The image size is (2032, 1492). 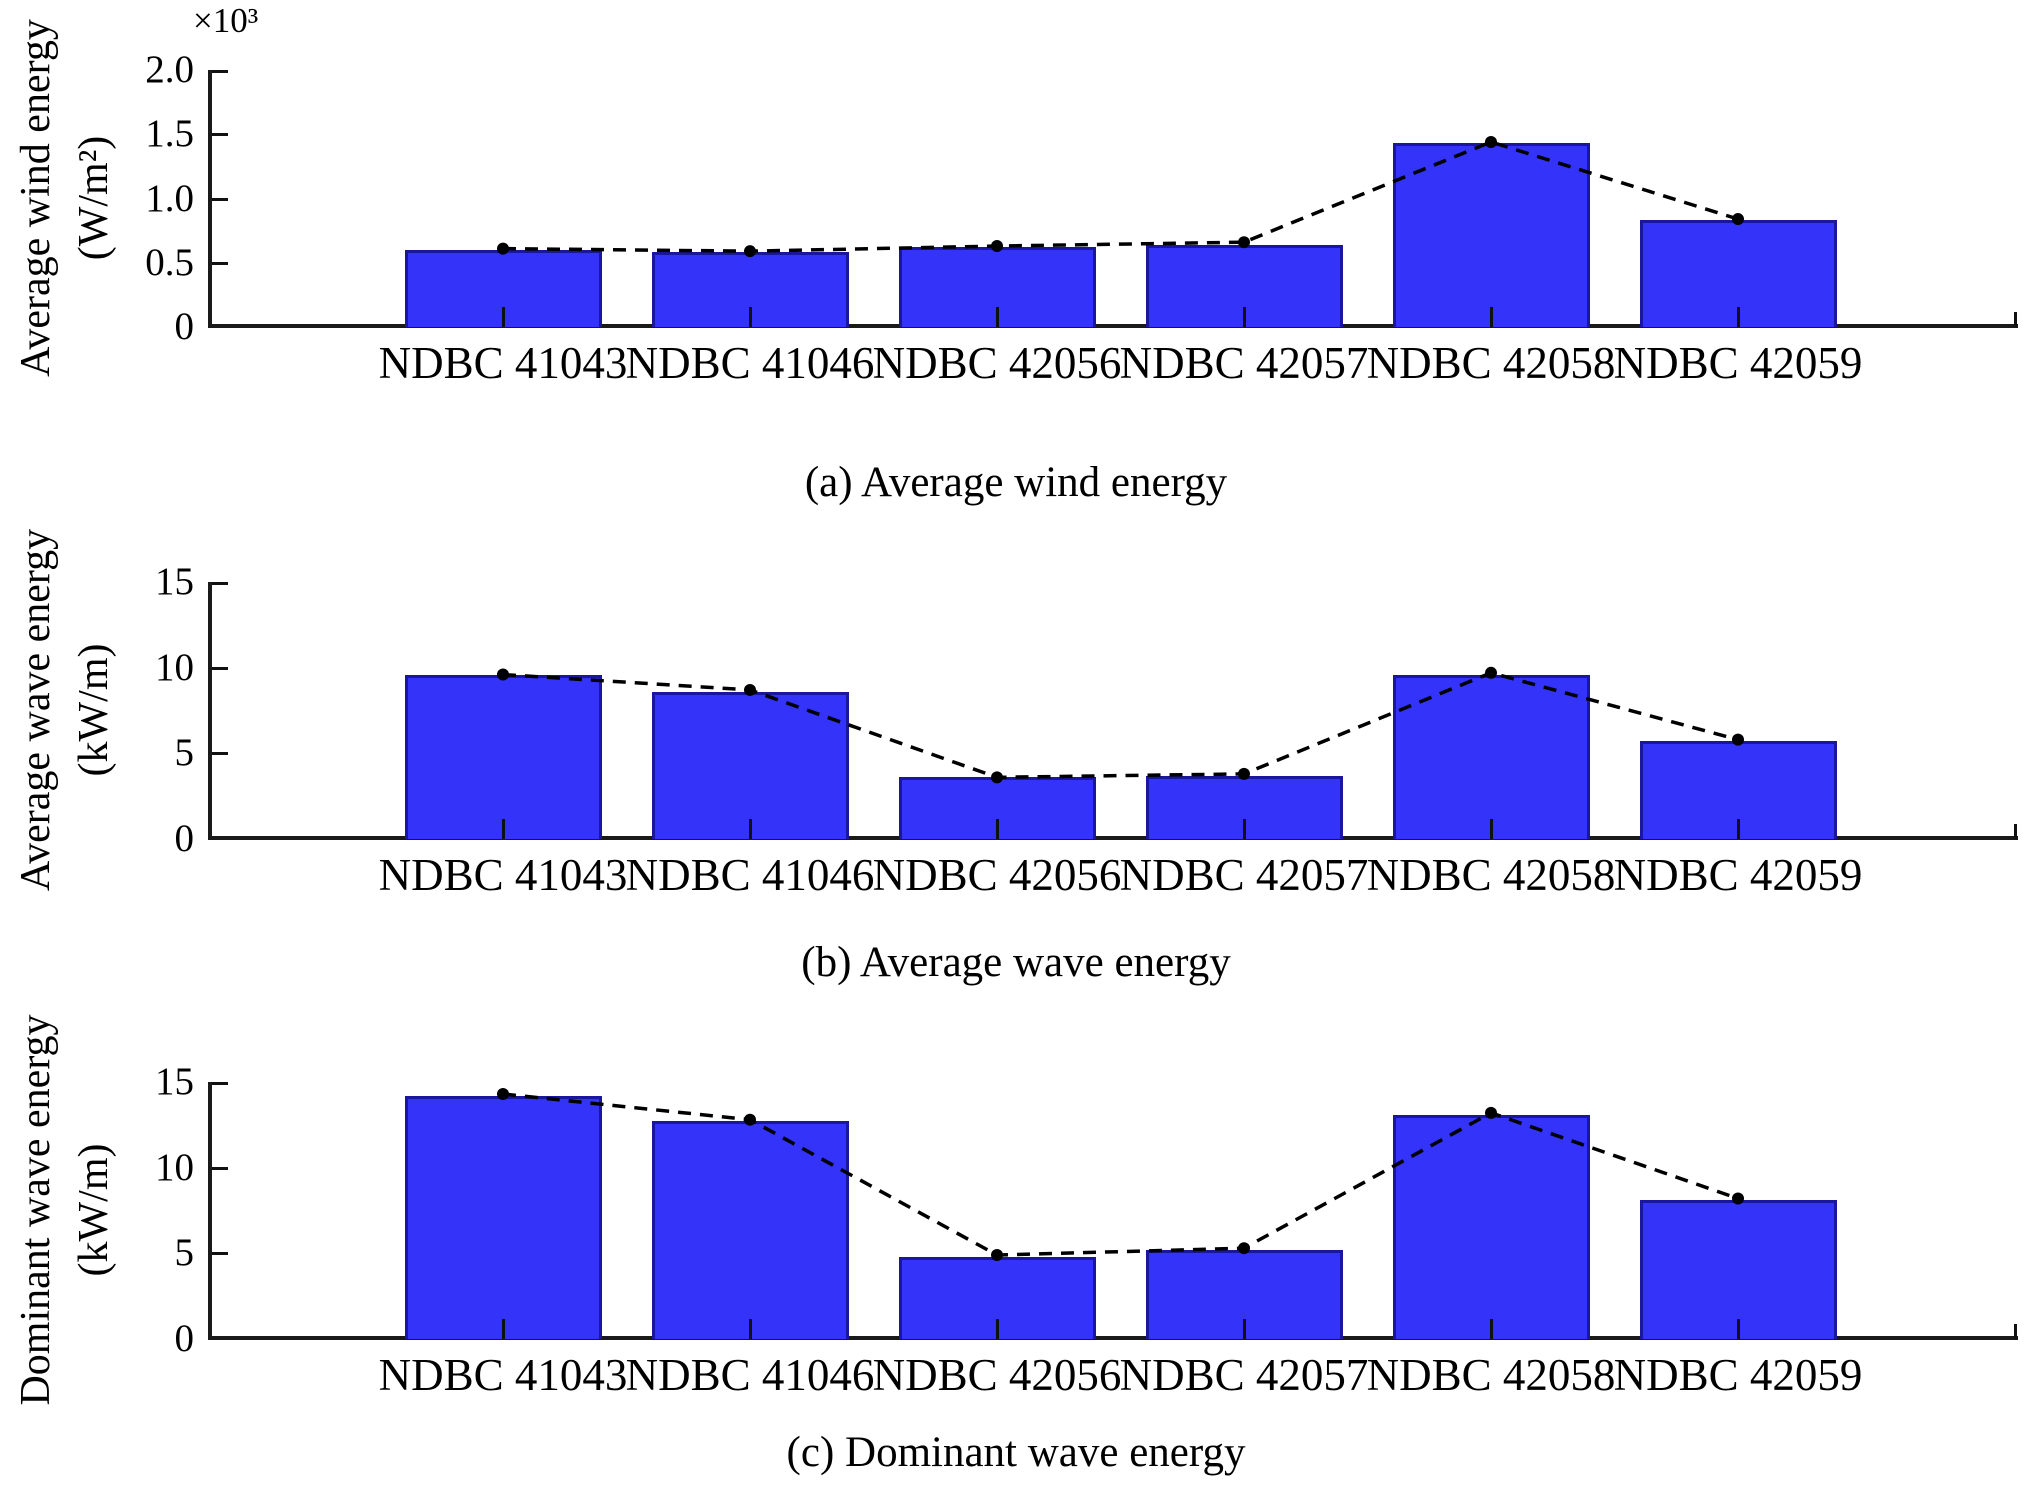 I want to click on caption-c: (c) Dominant wave energy, so click(x=1016, y=1452).